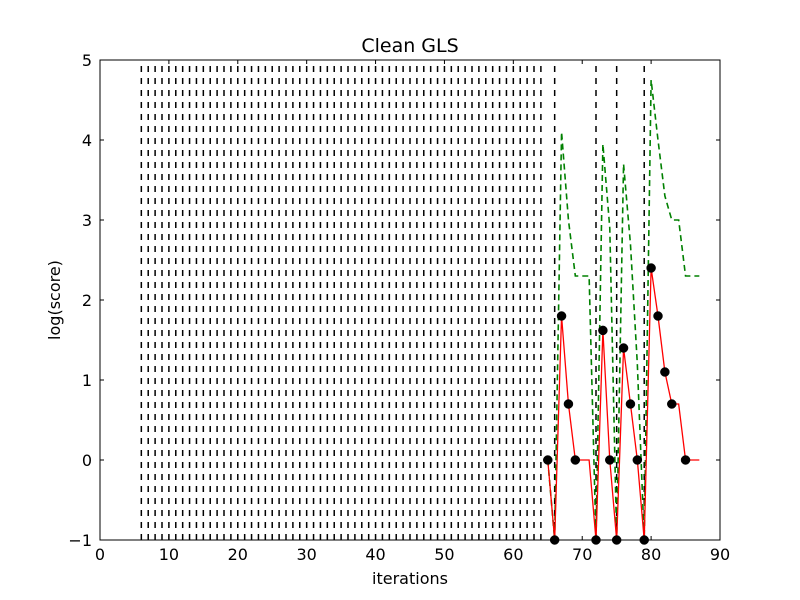 This screenshot has height=600, width=800. Describe the element at coordinates (169, 554) in the screenshot. I see `x-tick-label: 10` at that location.